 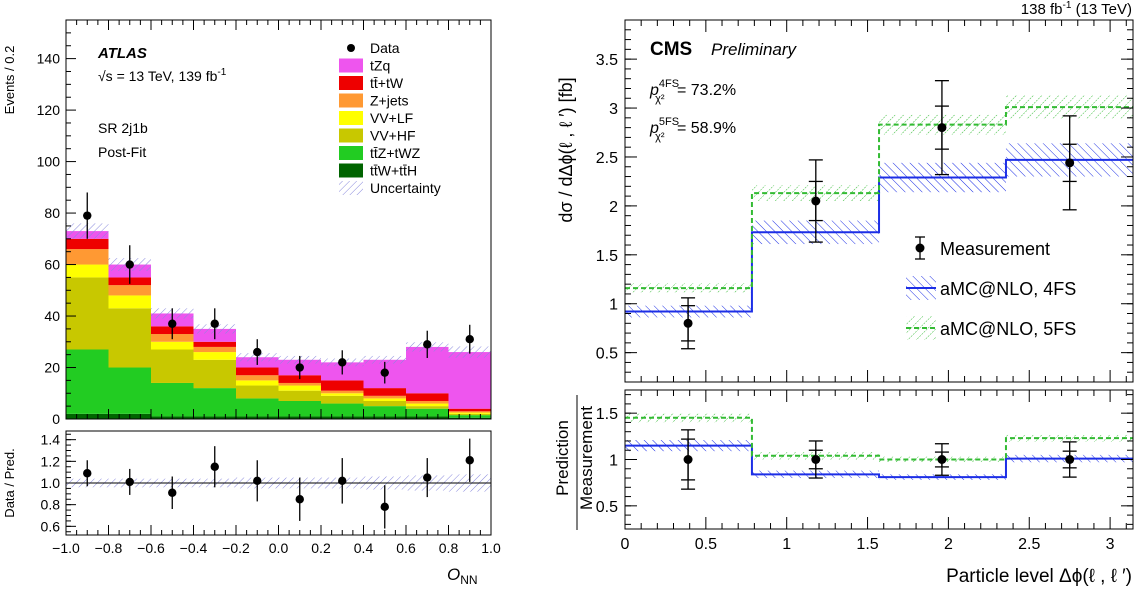 I want to click on x-tick-label-9: 0.8, so click(x=449, y=548).